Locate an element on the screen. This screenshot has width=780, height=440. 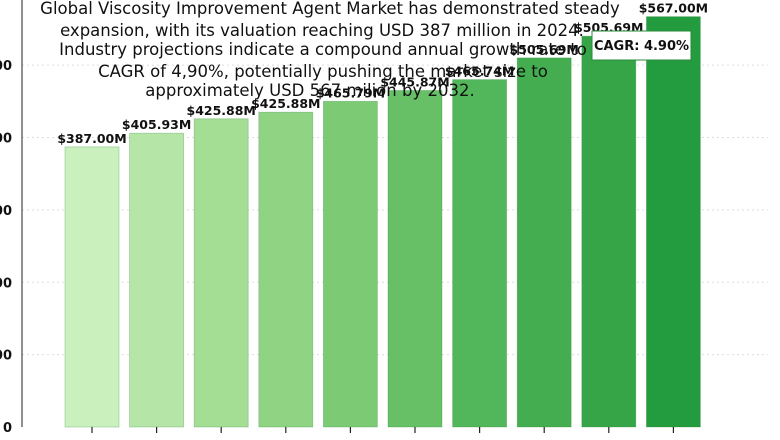
bar-value-label: $387.00M is located at coordinates (91, 138).